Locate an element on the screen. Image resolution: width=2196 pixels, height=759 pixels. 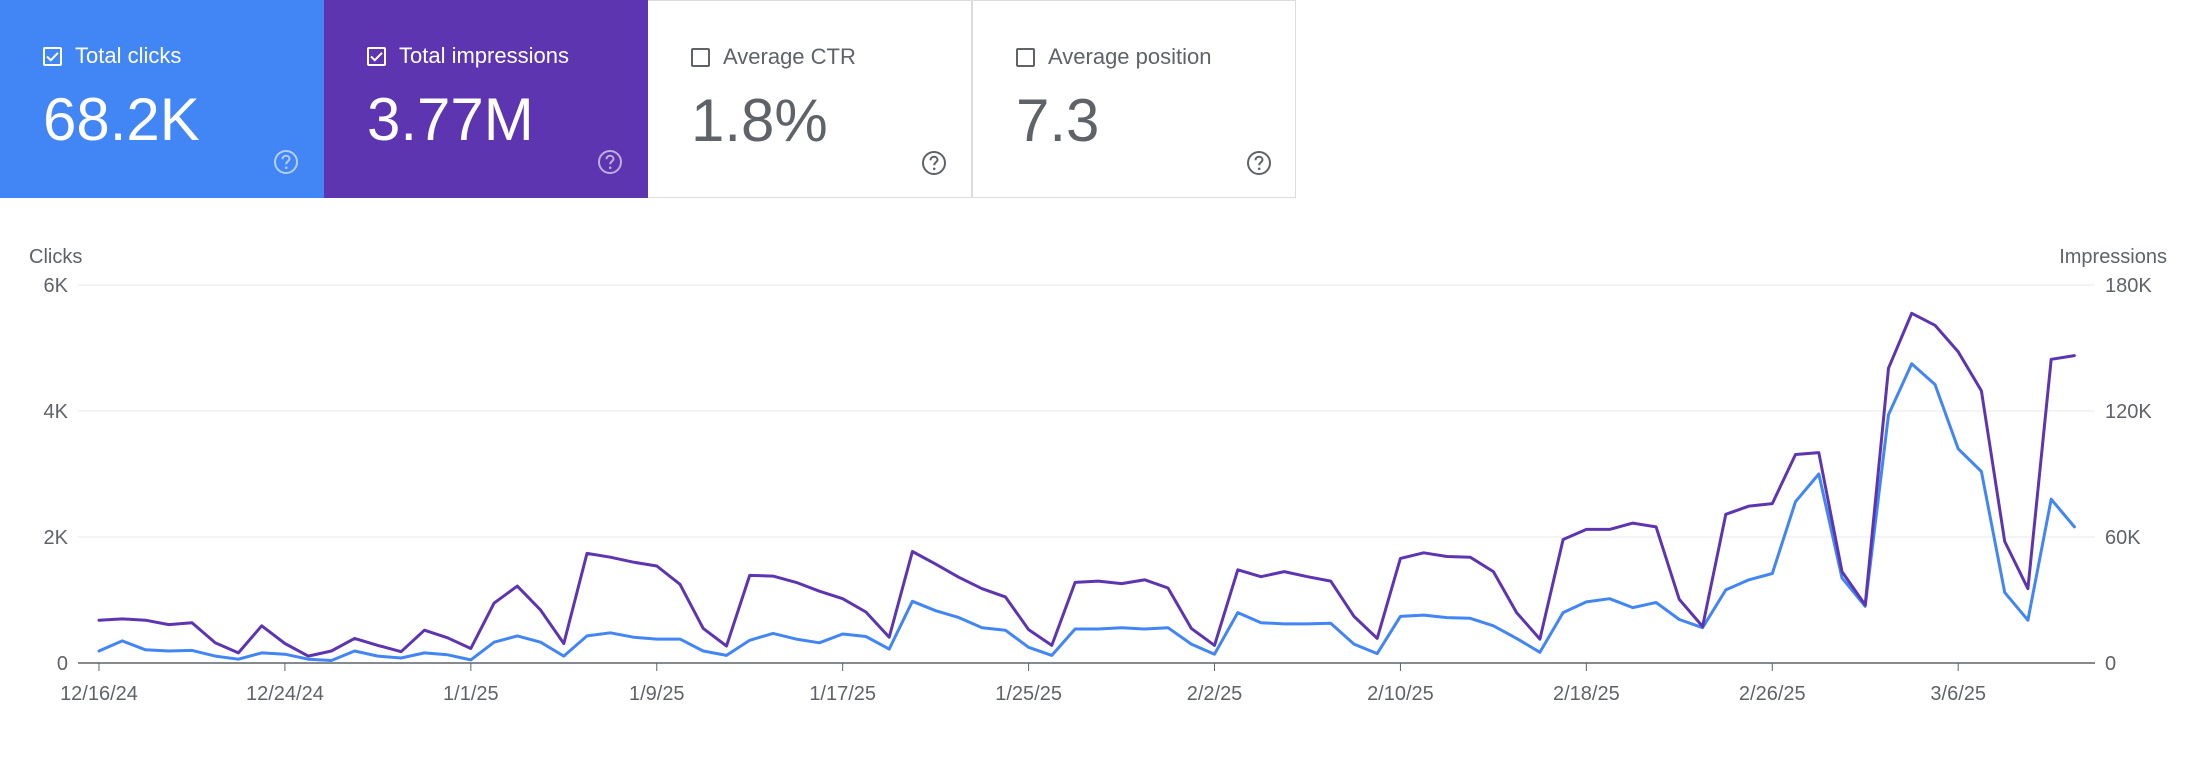
y-right-tick-label: 180K is located at coordinates (2128, 286).